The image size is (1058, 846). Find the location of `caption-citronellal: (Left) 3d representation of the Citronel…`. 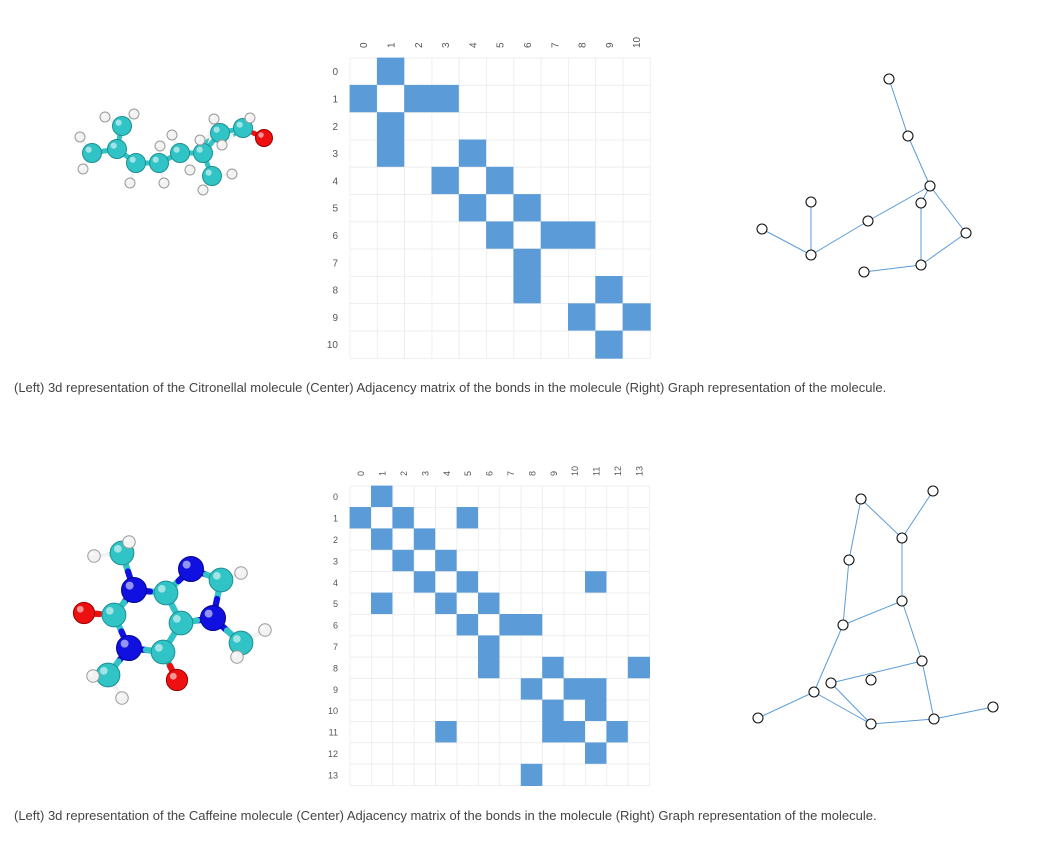

caption-citronellal: (Left) 3d representation of the Citronel… is located at coordinates (450, 387).